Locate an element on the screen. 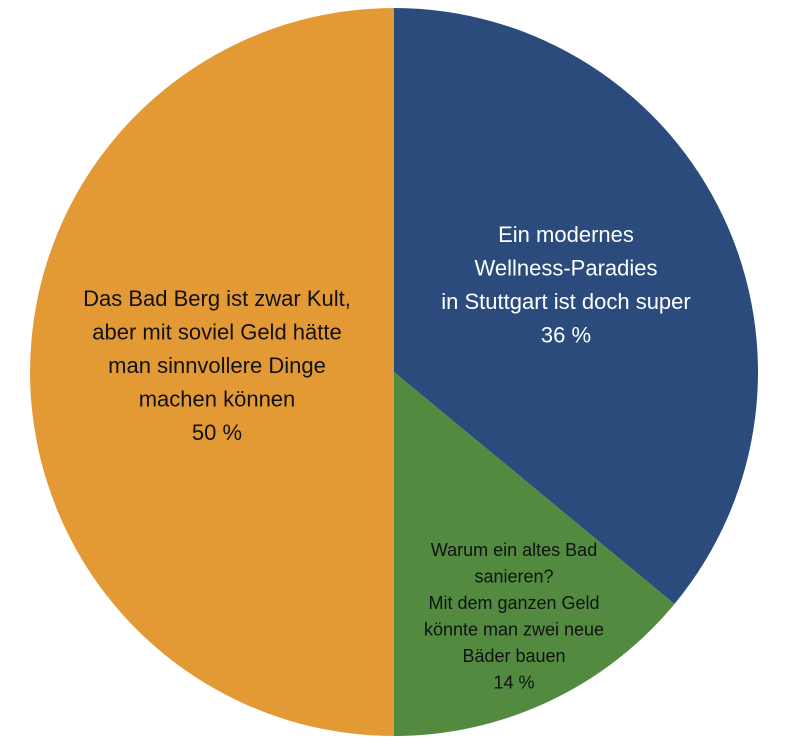 This screenshot has width=787, height=750. slice-label-line: Warum ein altes Bad is located at coordinates (514, 550).